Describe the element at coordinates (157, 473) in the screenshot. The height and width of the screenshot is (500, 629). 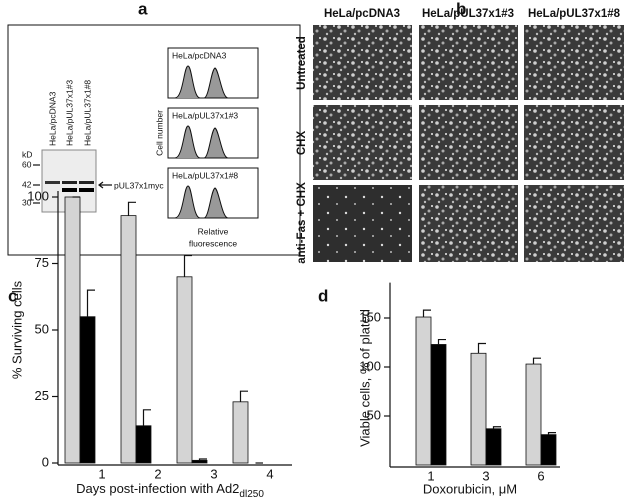
I see `x-tick-label: 2` at that location.